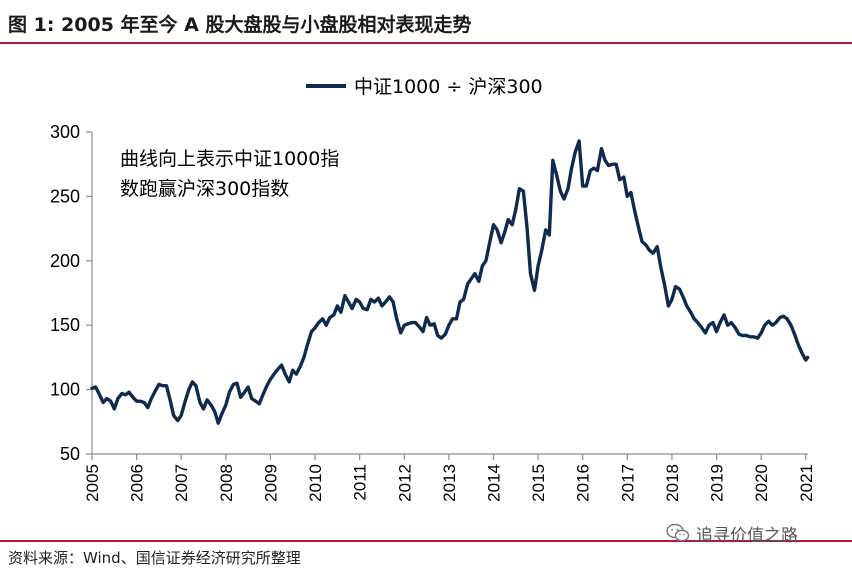  What do you see at coordinates (65, 132) in the screenshot?
I see `y-tick-label: 300` at bounding box center [65, 132].